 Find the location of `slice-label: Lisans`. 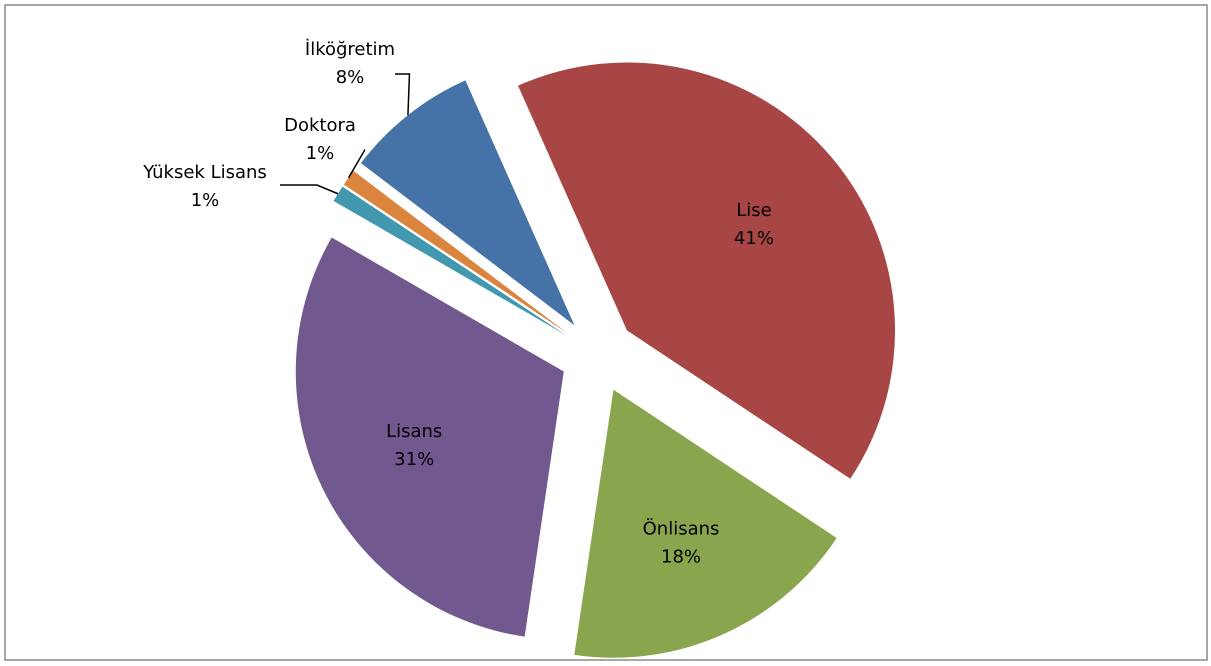

slice-label: Lisans is located at coordinates (414, 431).